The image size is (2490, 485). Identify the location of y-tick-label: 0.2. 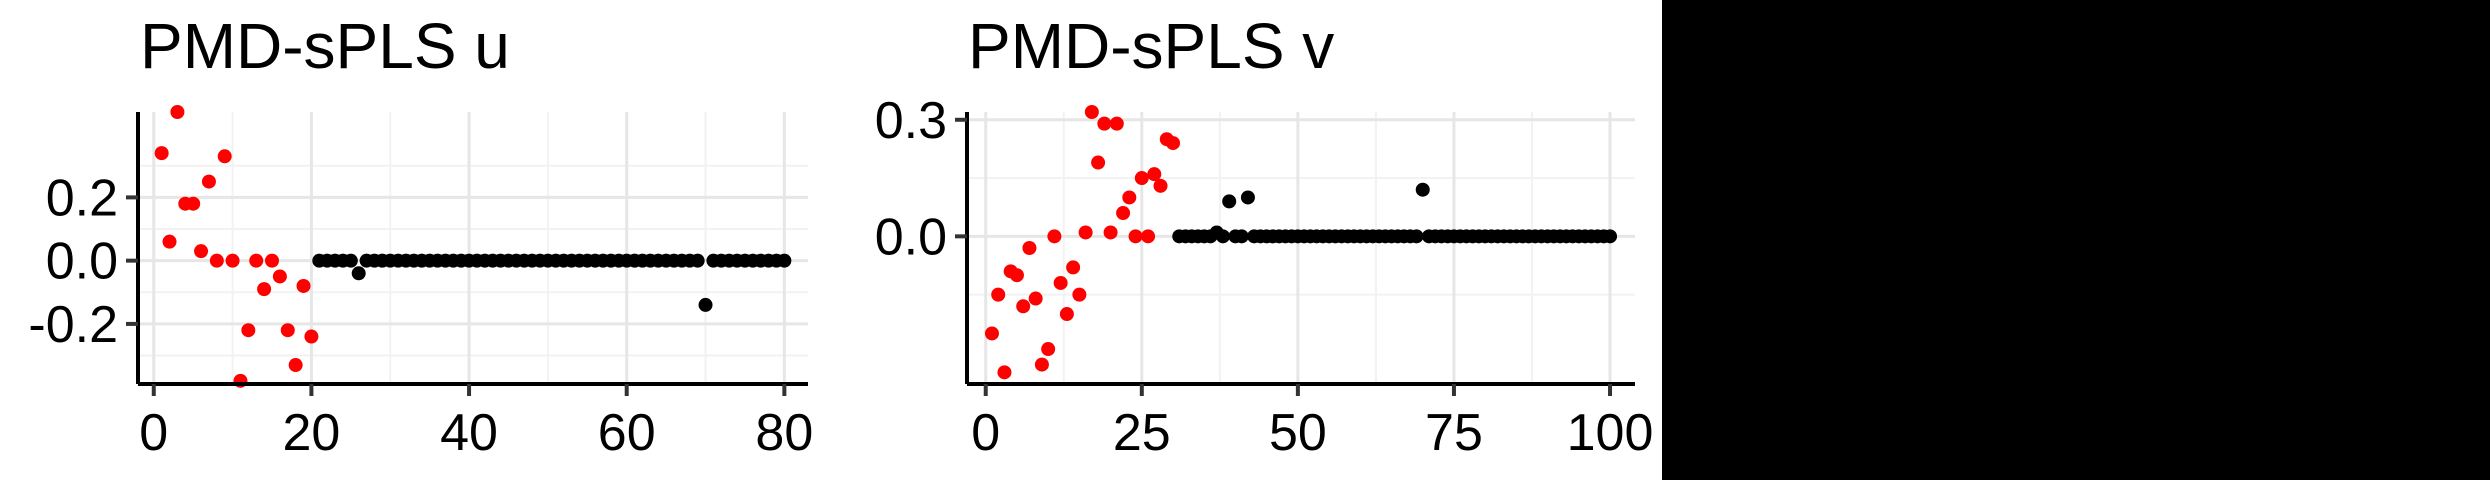
(82, 198).